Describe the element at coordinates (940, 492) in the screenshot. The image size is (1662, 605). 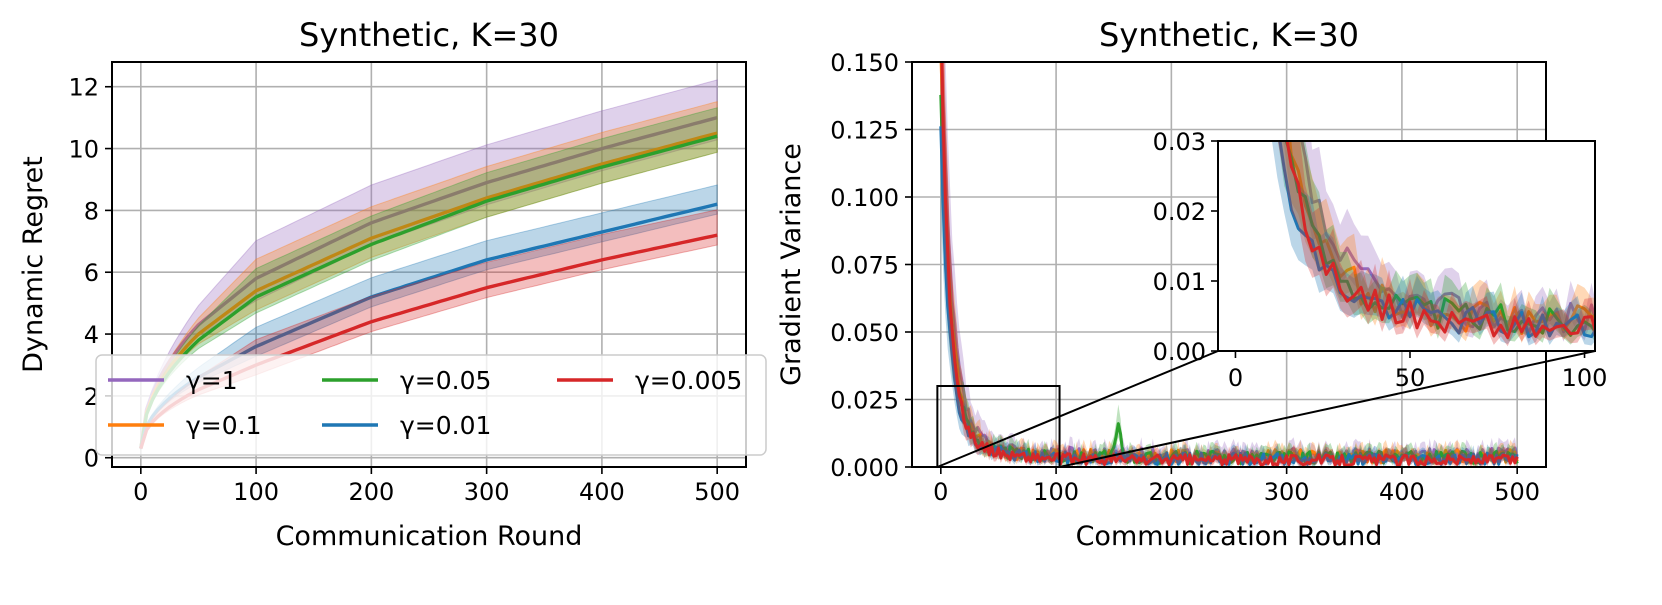
I see `right-x-tick-label: 0` at that location.